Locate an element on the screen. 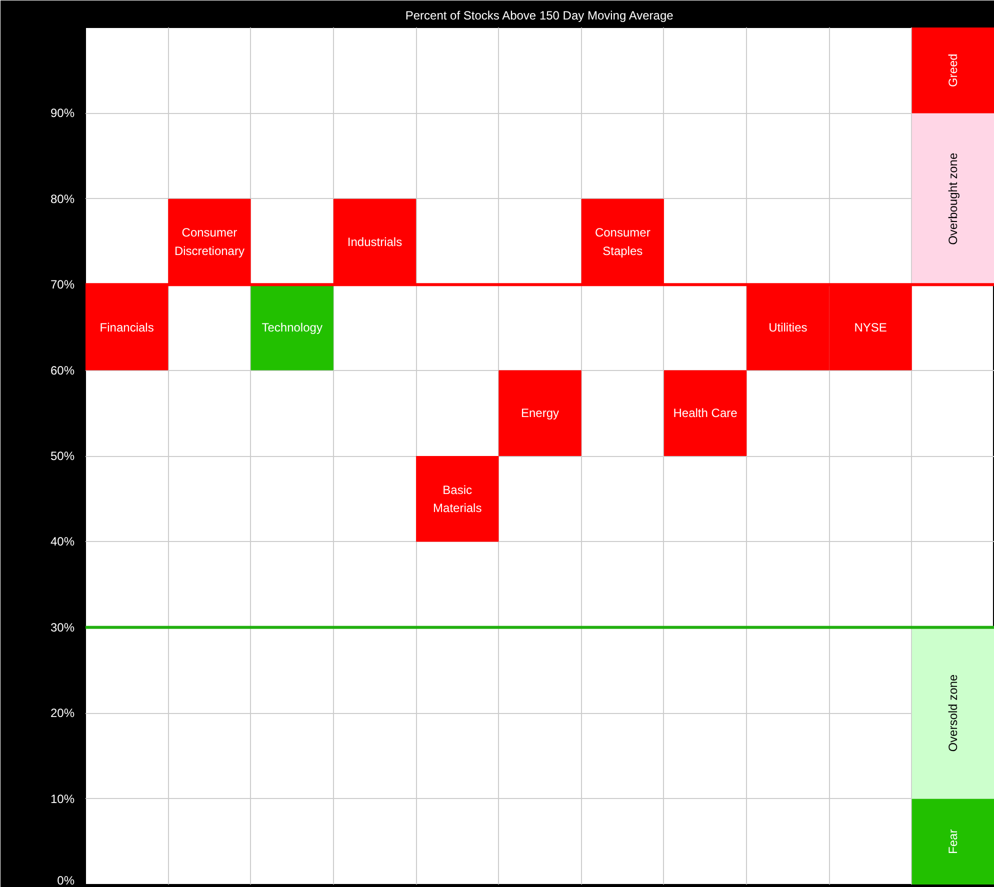  y-tick-label: 20% is located at coordinates (62, 713).